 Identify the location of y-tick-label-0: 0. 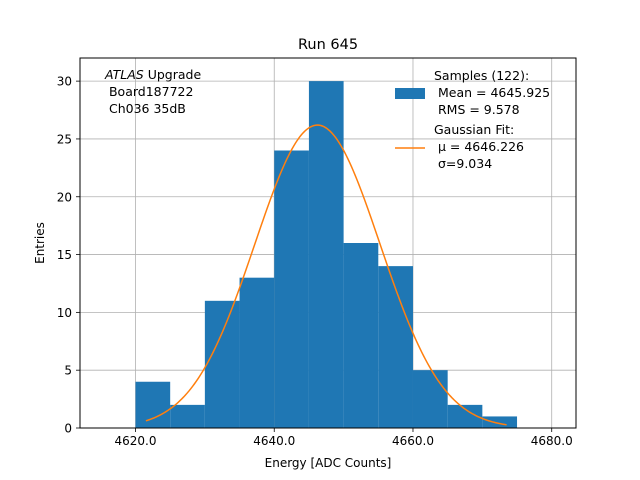
(68, 429).